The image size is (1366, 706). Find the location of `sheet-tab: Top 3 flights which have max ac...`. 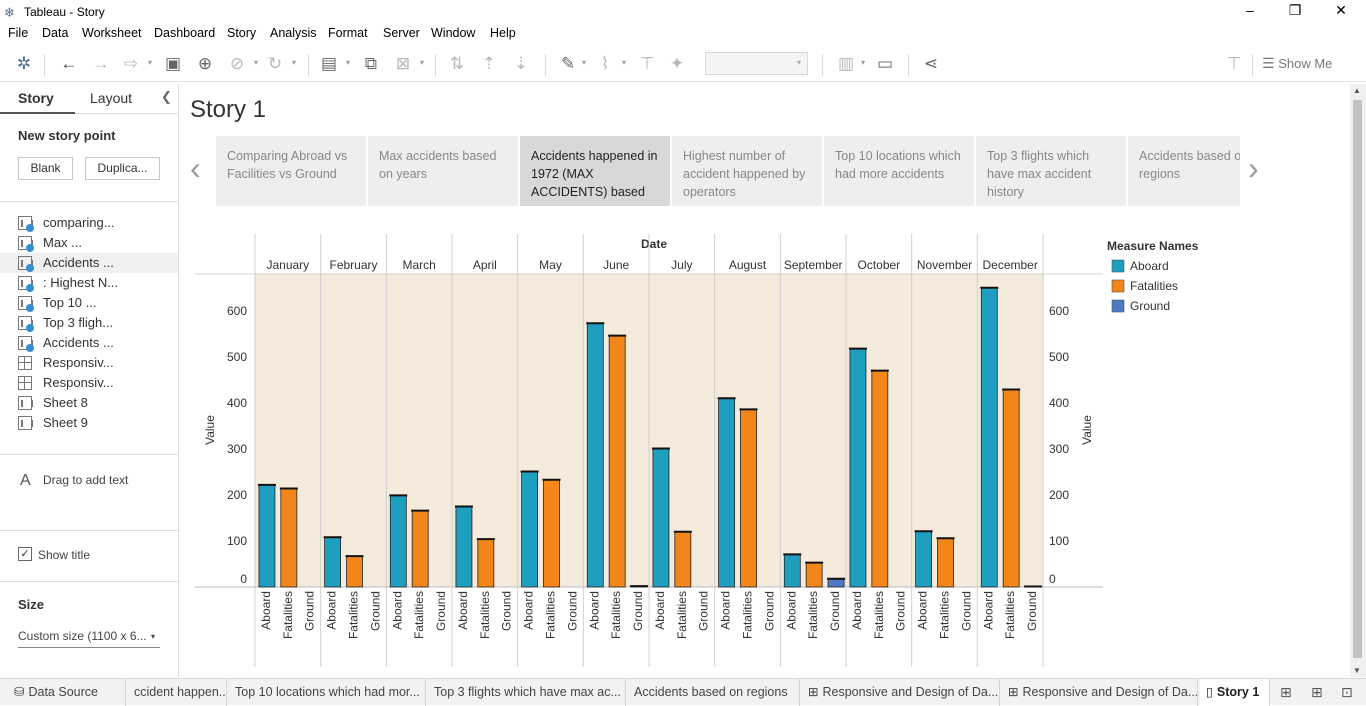

sheet-tab: Top 3 flights which have max ac... is located at coordinates (527, 692).